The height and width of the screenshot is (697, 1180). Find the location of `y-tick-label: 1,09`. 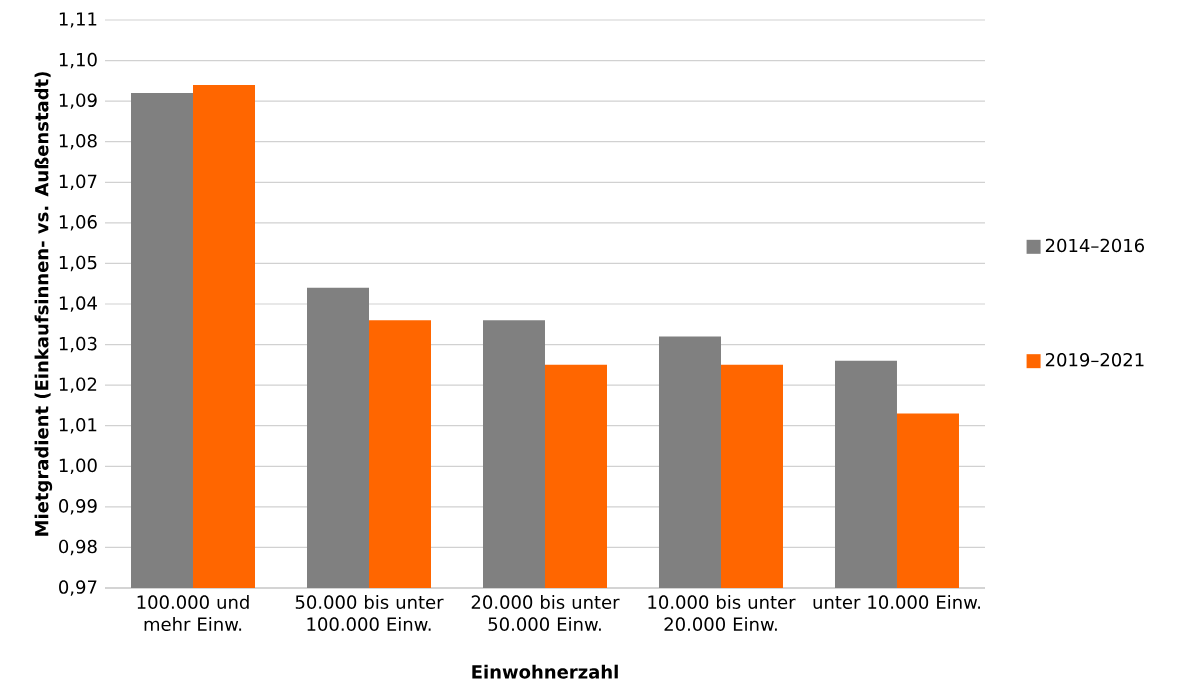

y-tick-label: 1,09 is located at coordinates (78, 101).